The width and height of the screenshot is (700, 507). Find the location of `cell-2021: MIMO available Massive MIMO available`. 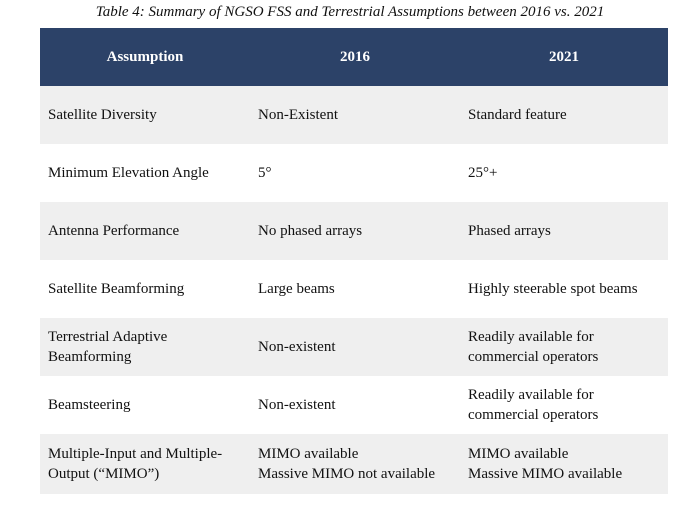

cell-2021: MIMO available Massive MIMO available is located at coordinates (545, 464).